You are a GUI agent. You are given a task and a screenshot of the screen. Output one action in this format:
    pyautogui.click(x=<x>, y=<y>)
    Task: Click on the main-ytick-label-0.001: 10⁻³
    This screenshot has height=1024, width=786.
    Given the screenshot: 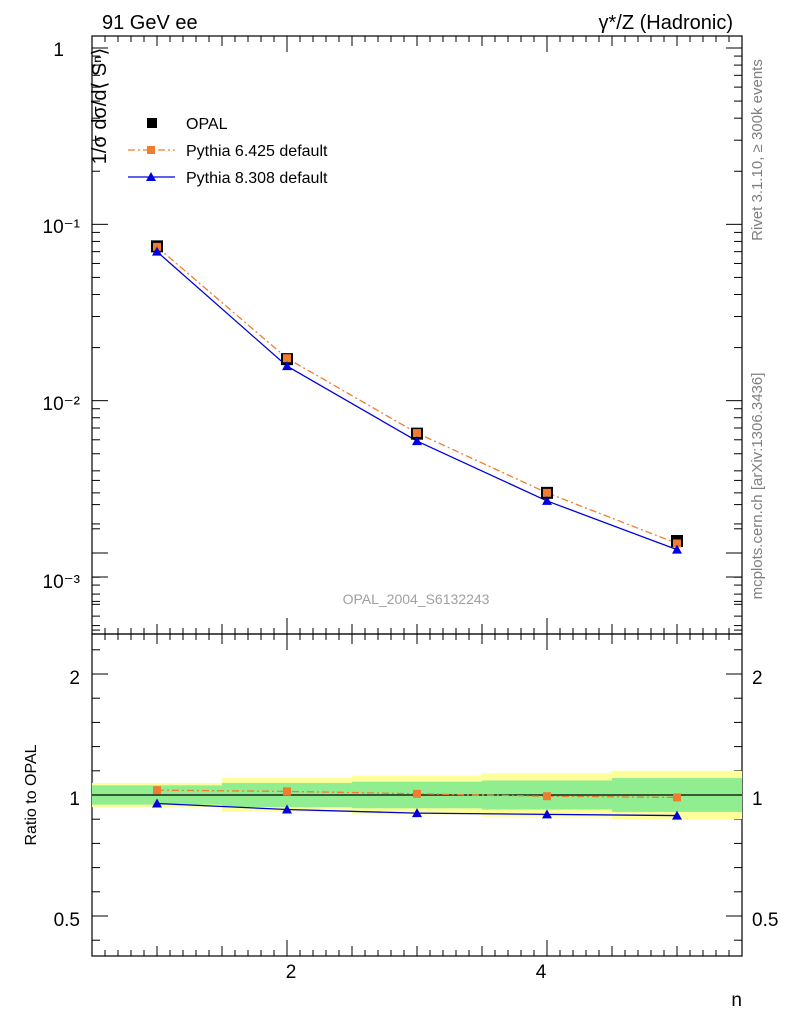 What is the action you would take?
    pyautogui.click(x=62, y=582)
    